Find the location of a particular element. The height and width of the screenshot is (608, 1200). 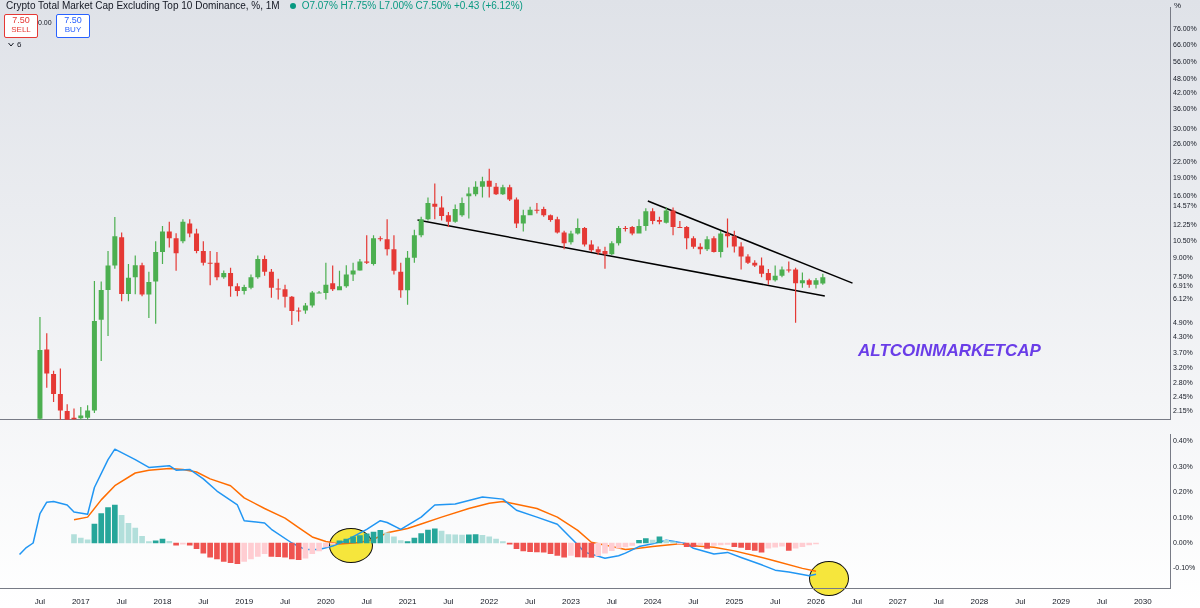

annotation: BUY is located at coordinates (73, 30).